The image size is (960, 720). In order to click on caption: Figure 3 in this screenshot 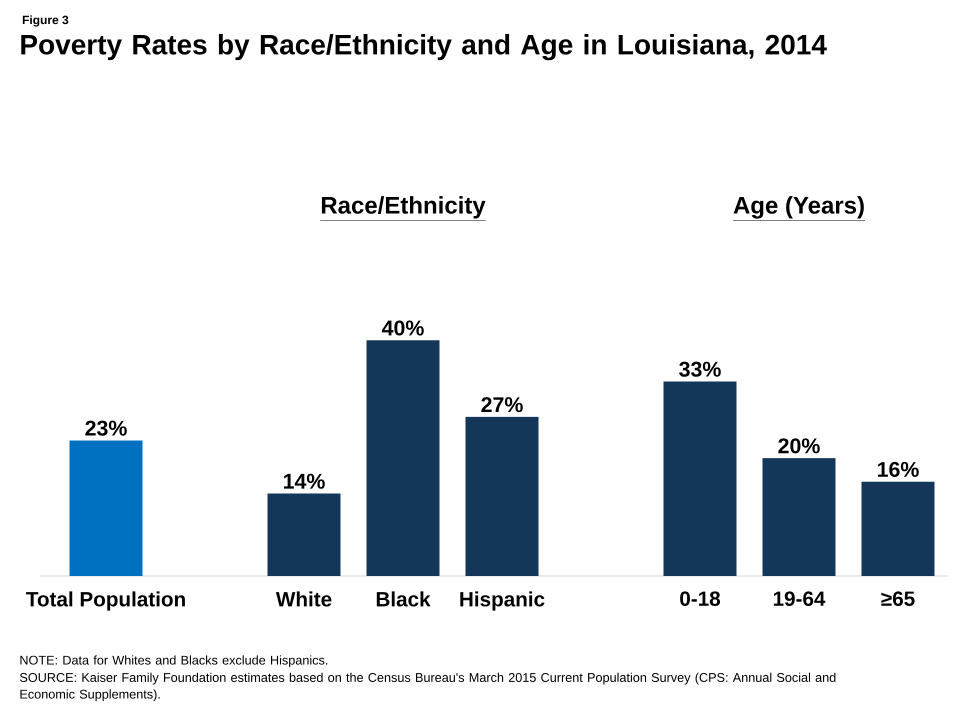, I will do `click(45, 21)`.